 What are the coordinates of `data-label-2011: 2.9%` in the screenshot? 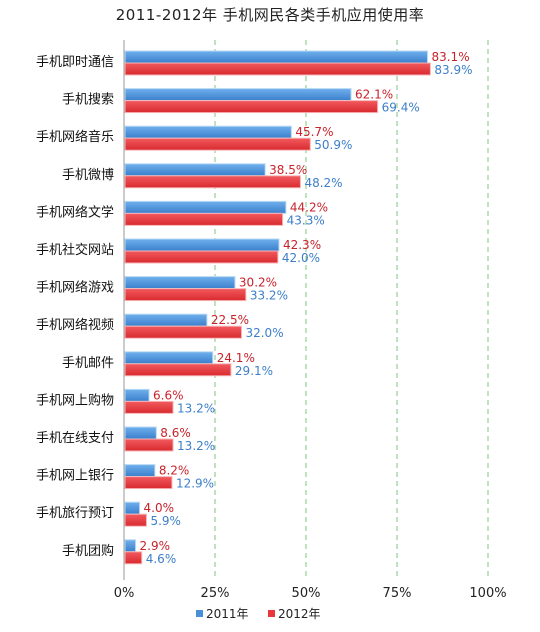 It's located at (155, 546).